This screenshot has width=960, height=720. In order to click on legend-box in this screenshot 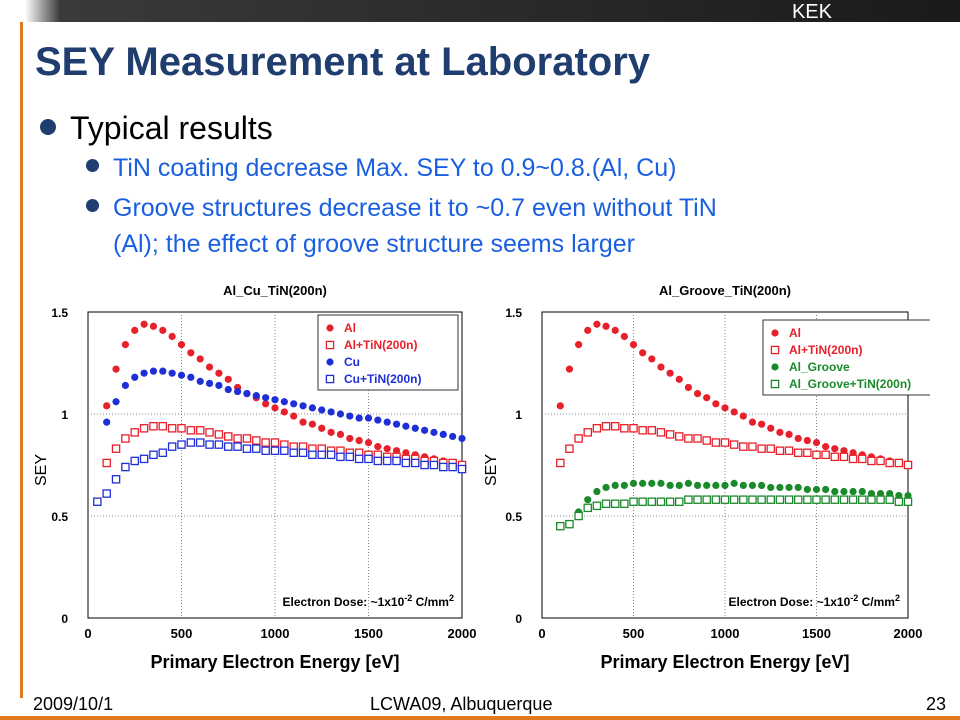, I will do `click(388, 352)`.